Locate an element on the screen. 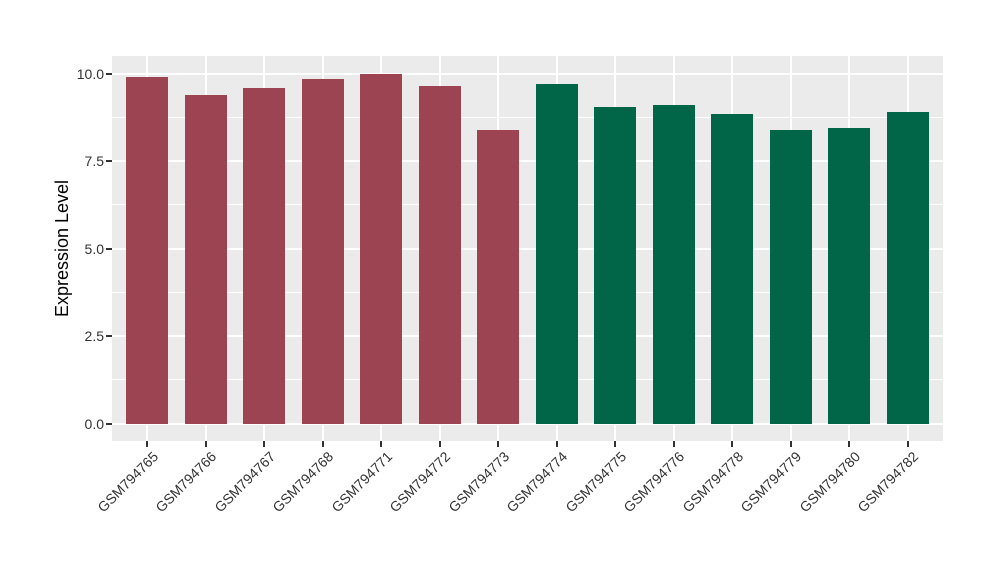 The image size is (1000, 580). x-tick-label: GSM794778 is located at coordinates (712, 482).